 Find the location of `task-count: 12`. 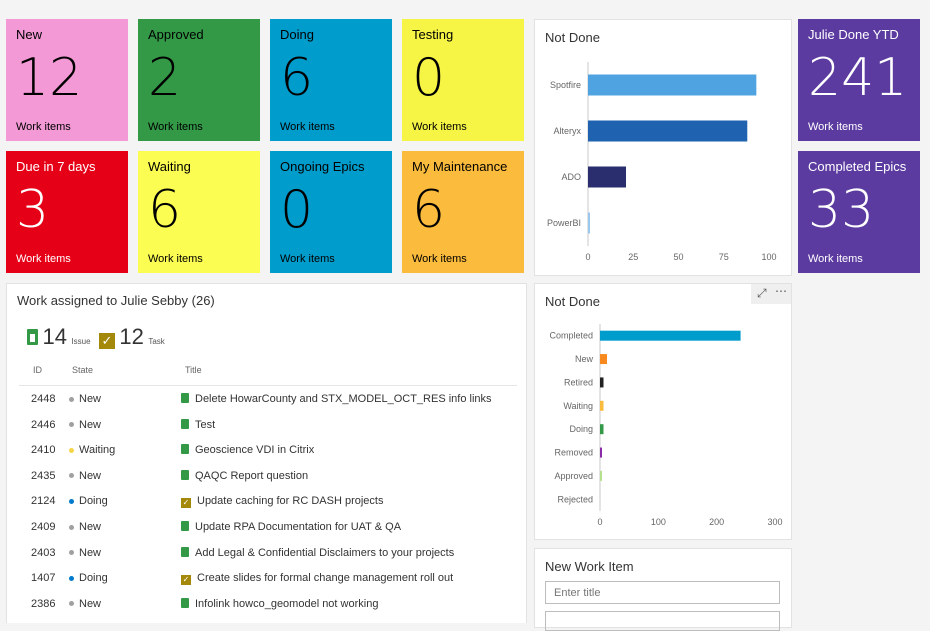

task-count: 12 is located at coordinates (131, 336).